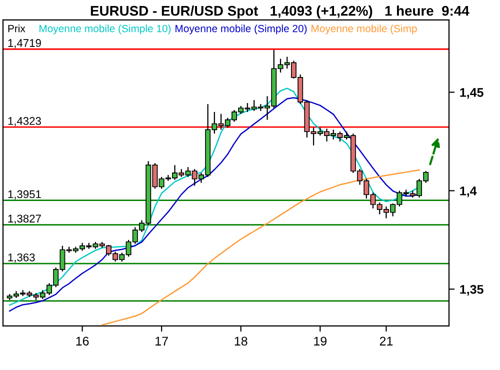  I want to click on ref-line-label: 1,4719, so click(24, 43).